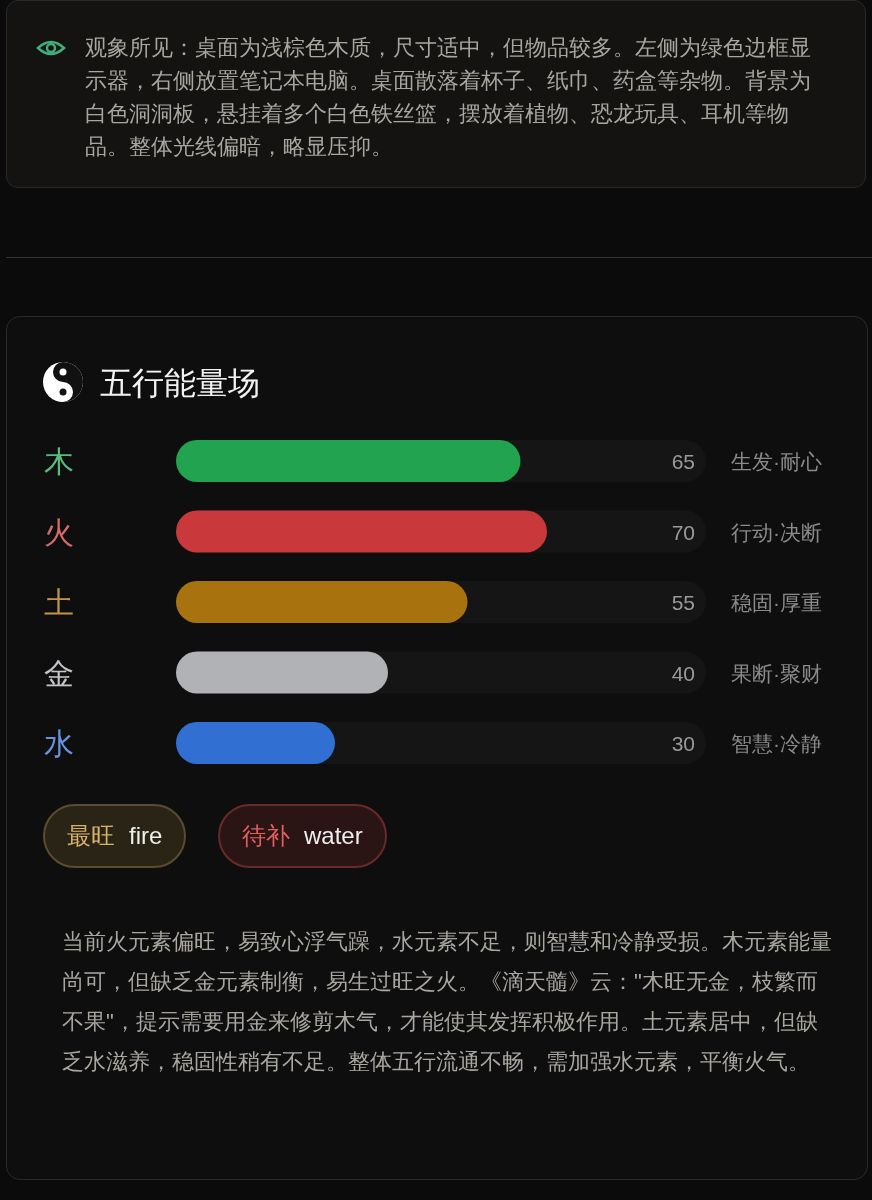  What do you see at coordinates (683, 743) in the screenshot?
I see `data-label: 30` at bounding box center [683, 743].